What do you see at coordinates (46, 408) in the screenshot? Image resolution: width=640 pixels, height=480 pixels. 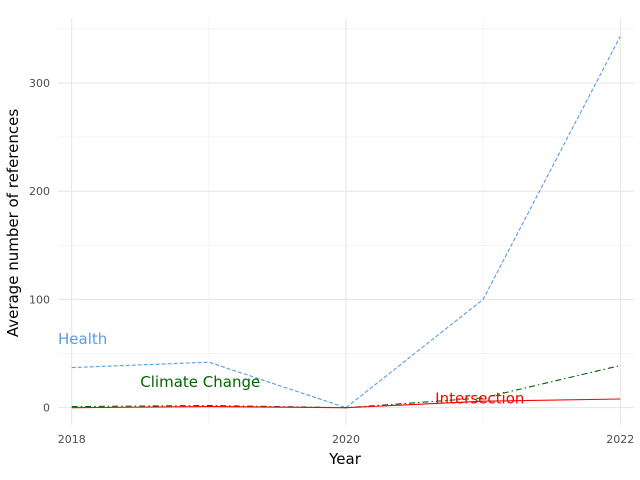 I see `y-tick-label: 0` at bounding box center [46, 408].